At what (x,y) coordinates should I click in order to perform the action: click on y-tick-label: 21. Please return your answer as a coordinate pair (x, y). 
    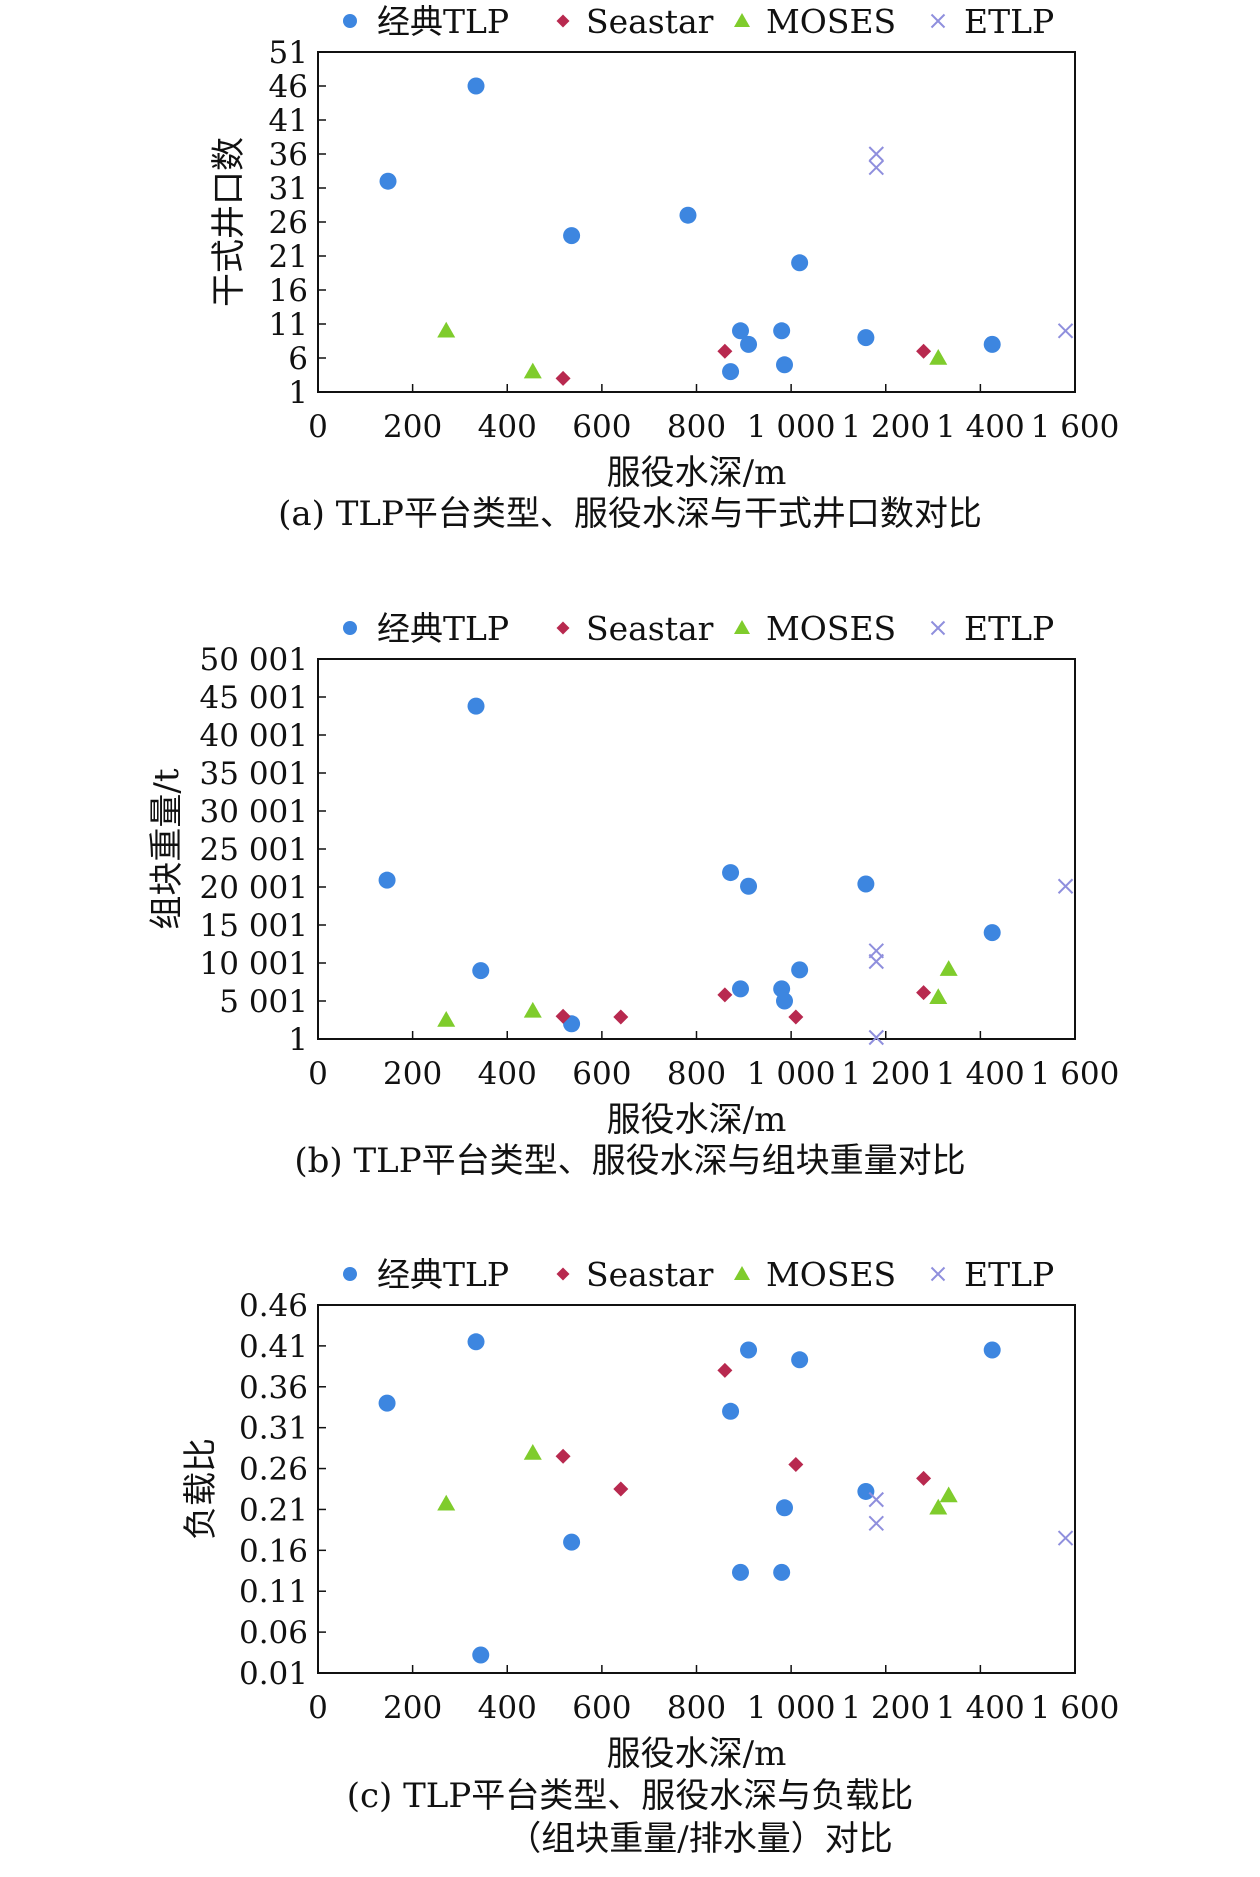
    Looking at the image, I should click on (288, 257).